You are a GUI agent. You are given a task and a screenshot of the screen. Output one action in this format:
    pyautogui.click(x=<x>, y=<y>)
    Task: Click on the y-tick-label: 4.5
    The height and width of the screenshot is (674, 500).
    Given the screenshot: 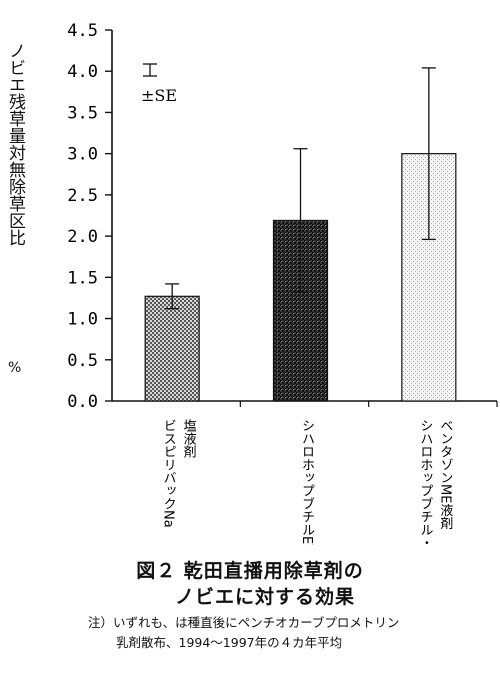 What is the action you would take?
    pyautogui.click(x=82, y=31)
    